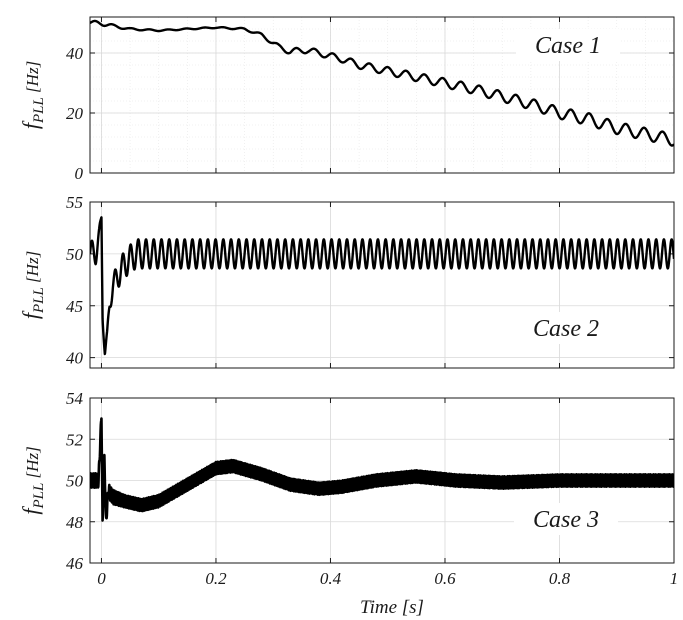  What do you see at coordinates (74, 202) in the screenshot?
I see `y-tick-label: 55` at bounding box center [74, 202].